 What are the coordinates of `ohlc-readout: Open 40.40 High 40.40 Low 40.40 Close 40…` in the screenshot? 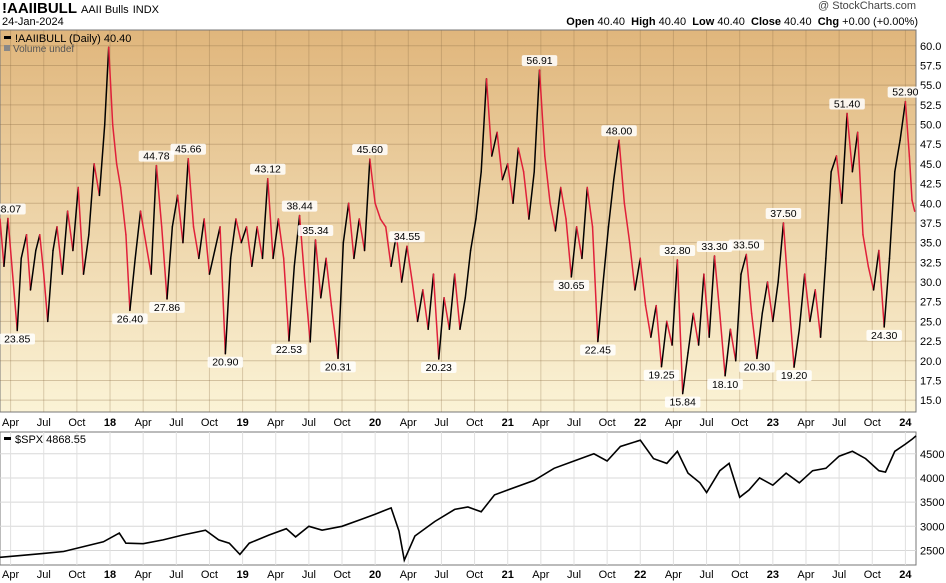 It's located at (742, 22).